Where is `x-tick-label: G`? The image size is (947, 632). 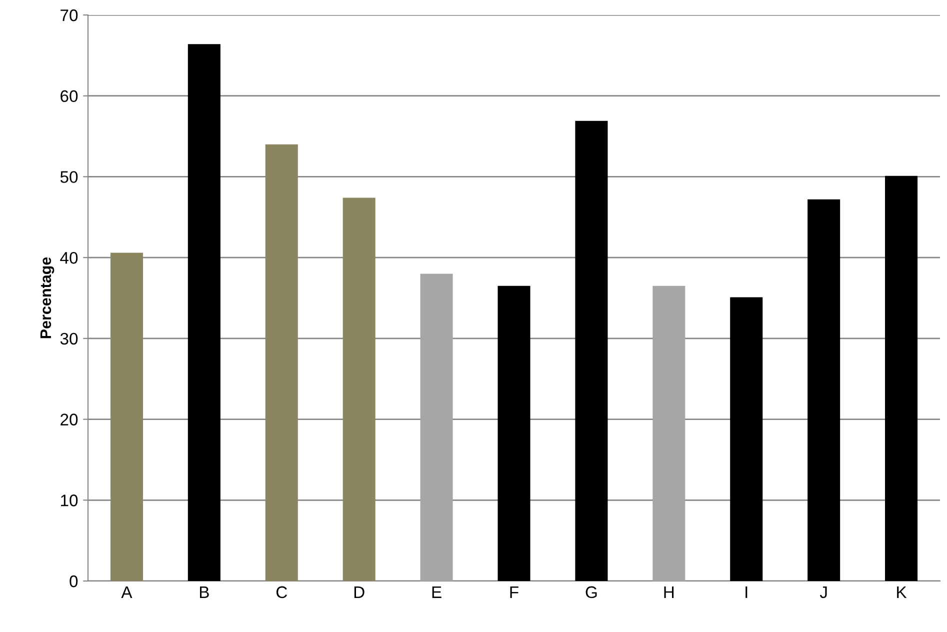
x-tick-label: G is located at coordinates (591, 592).